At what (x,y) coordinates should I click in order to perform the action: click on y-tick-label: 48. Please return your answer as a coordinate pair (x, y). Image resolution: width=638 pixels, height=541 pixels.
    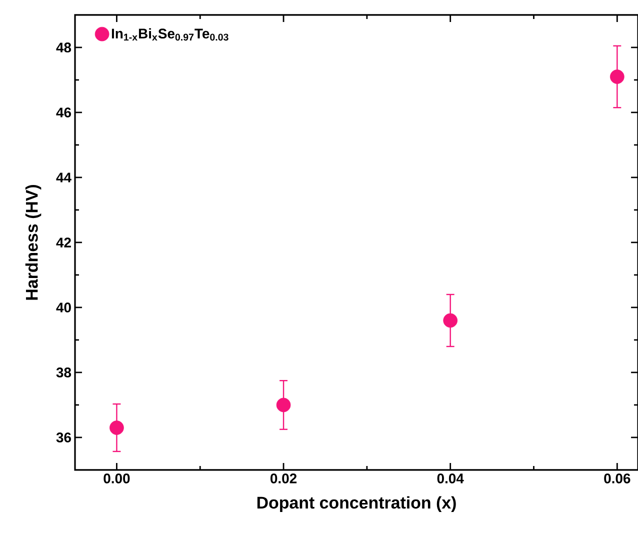
    Looking at the image, I should click on (64, 47).